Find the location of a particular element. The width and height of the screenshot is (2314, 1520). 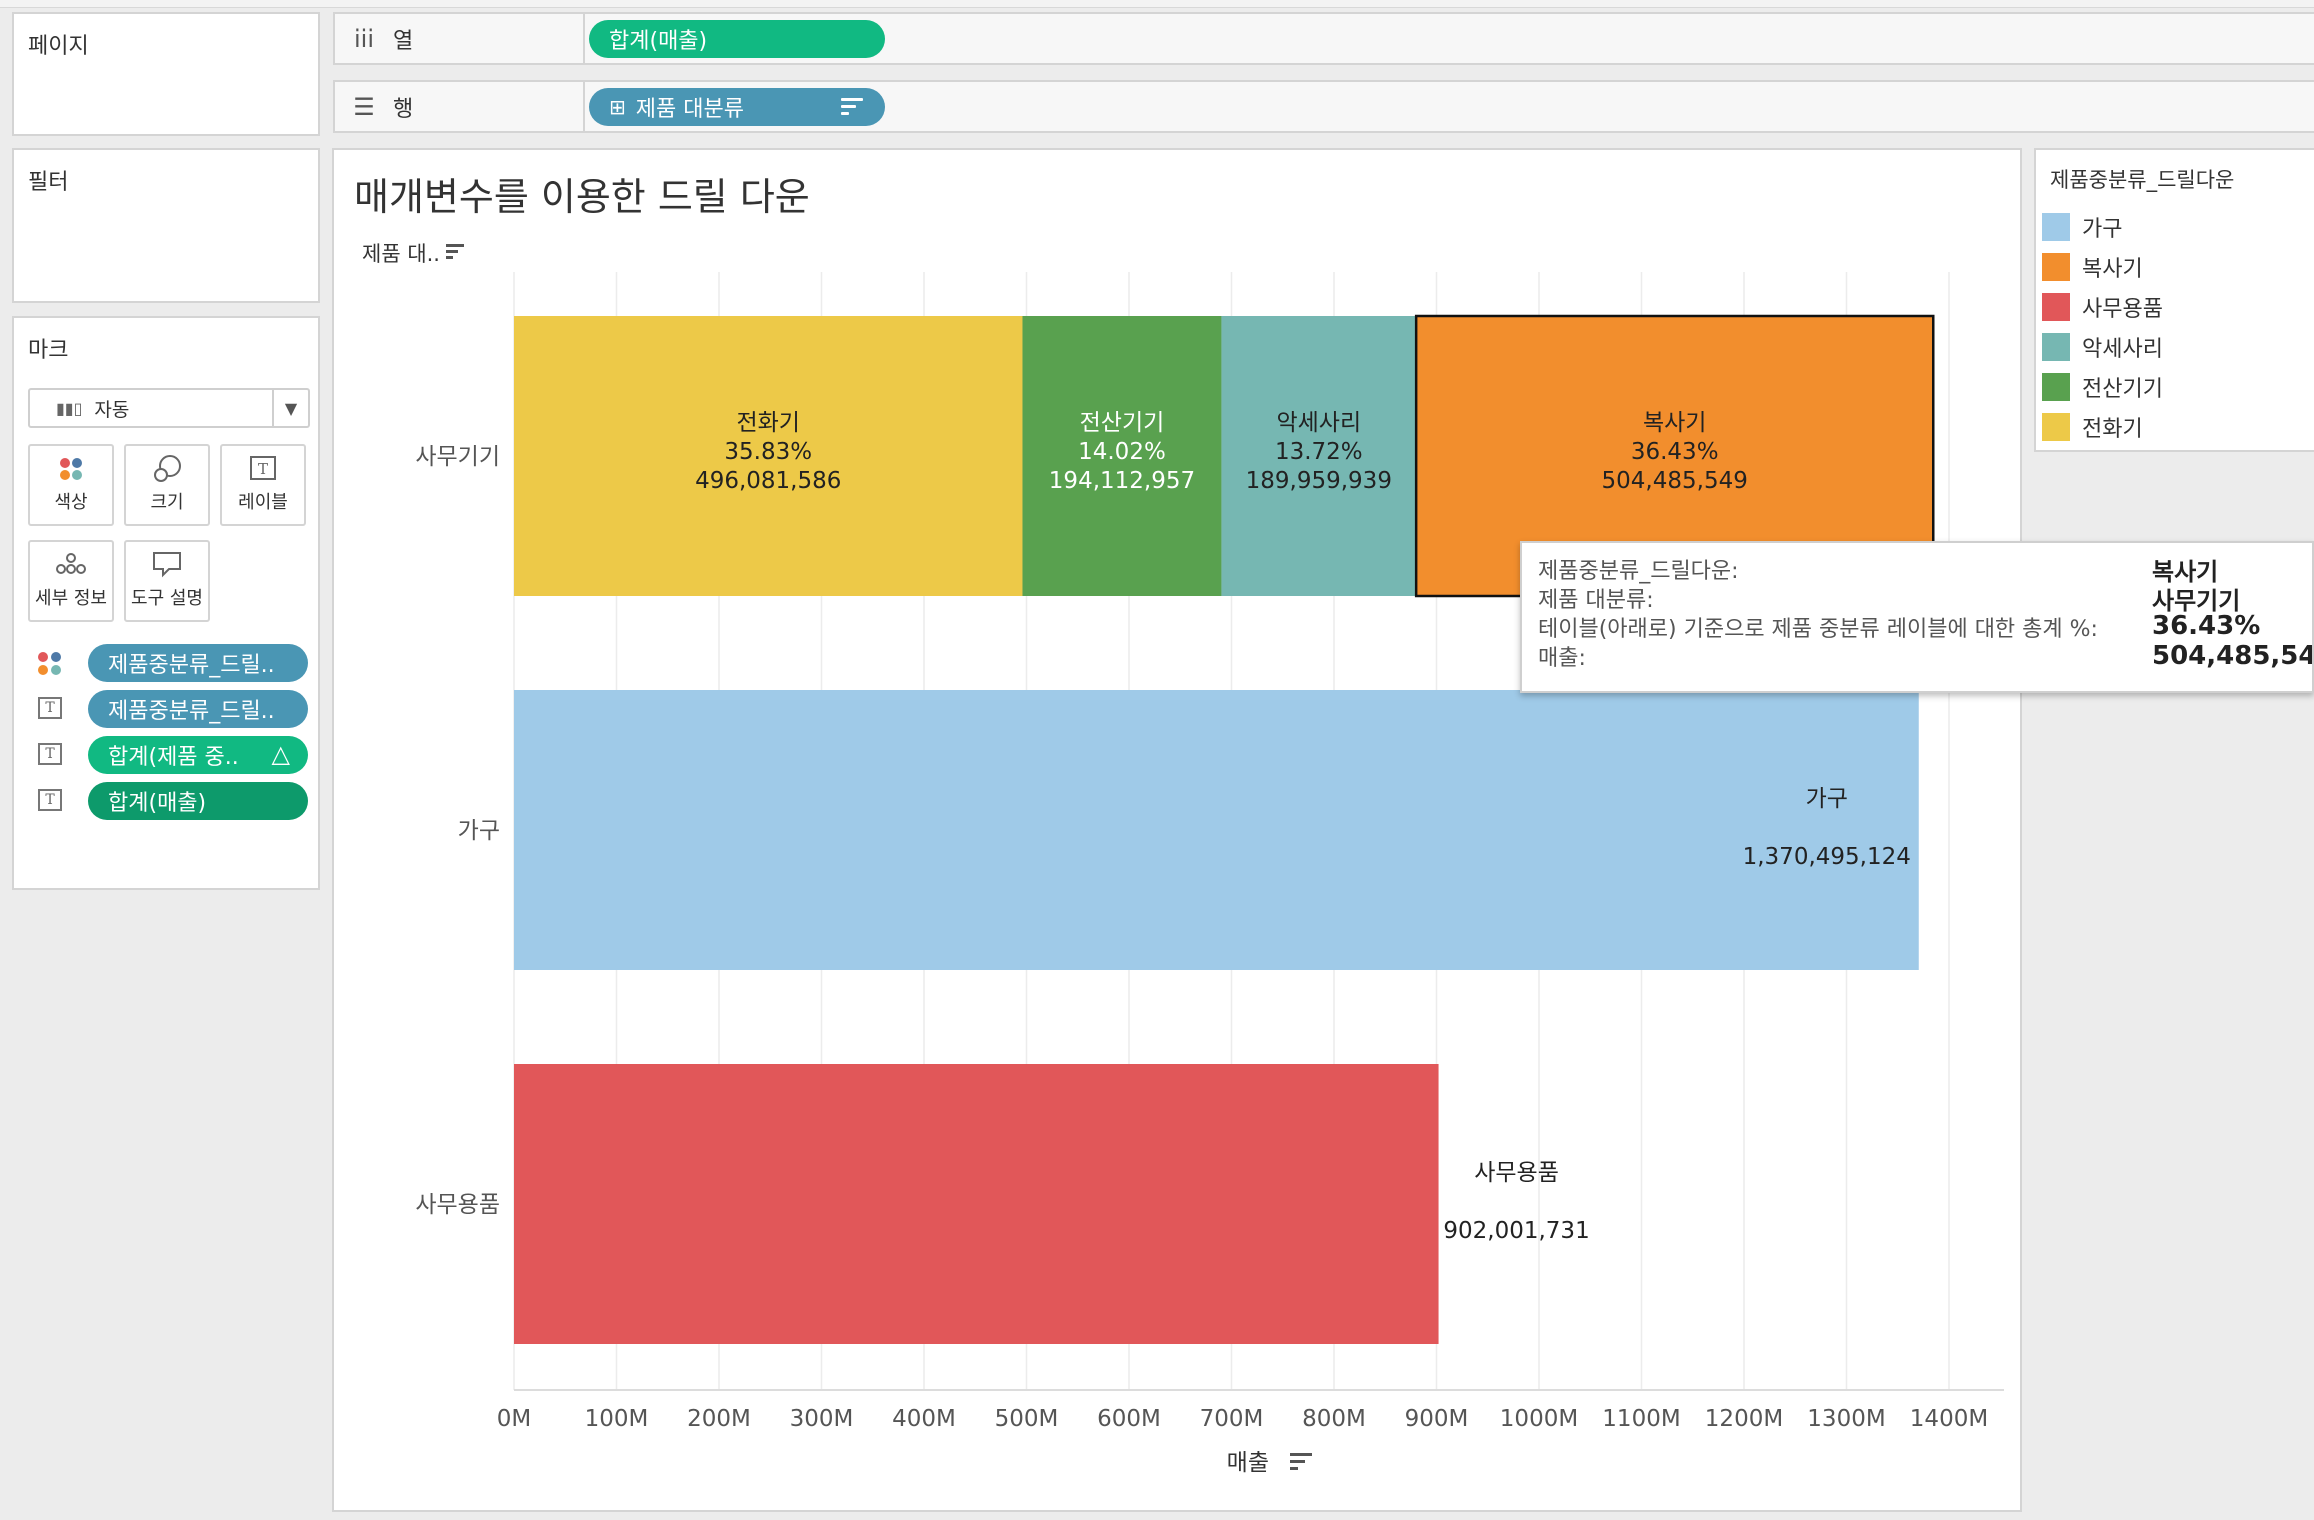

segment-percent-label: 35.83% is located at coordinates (768, 452).